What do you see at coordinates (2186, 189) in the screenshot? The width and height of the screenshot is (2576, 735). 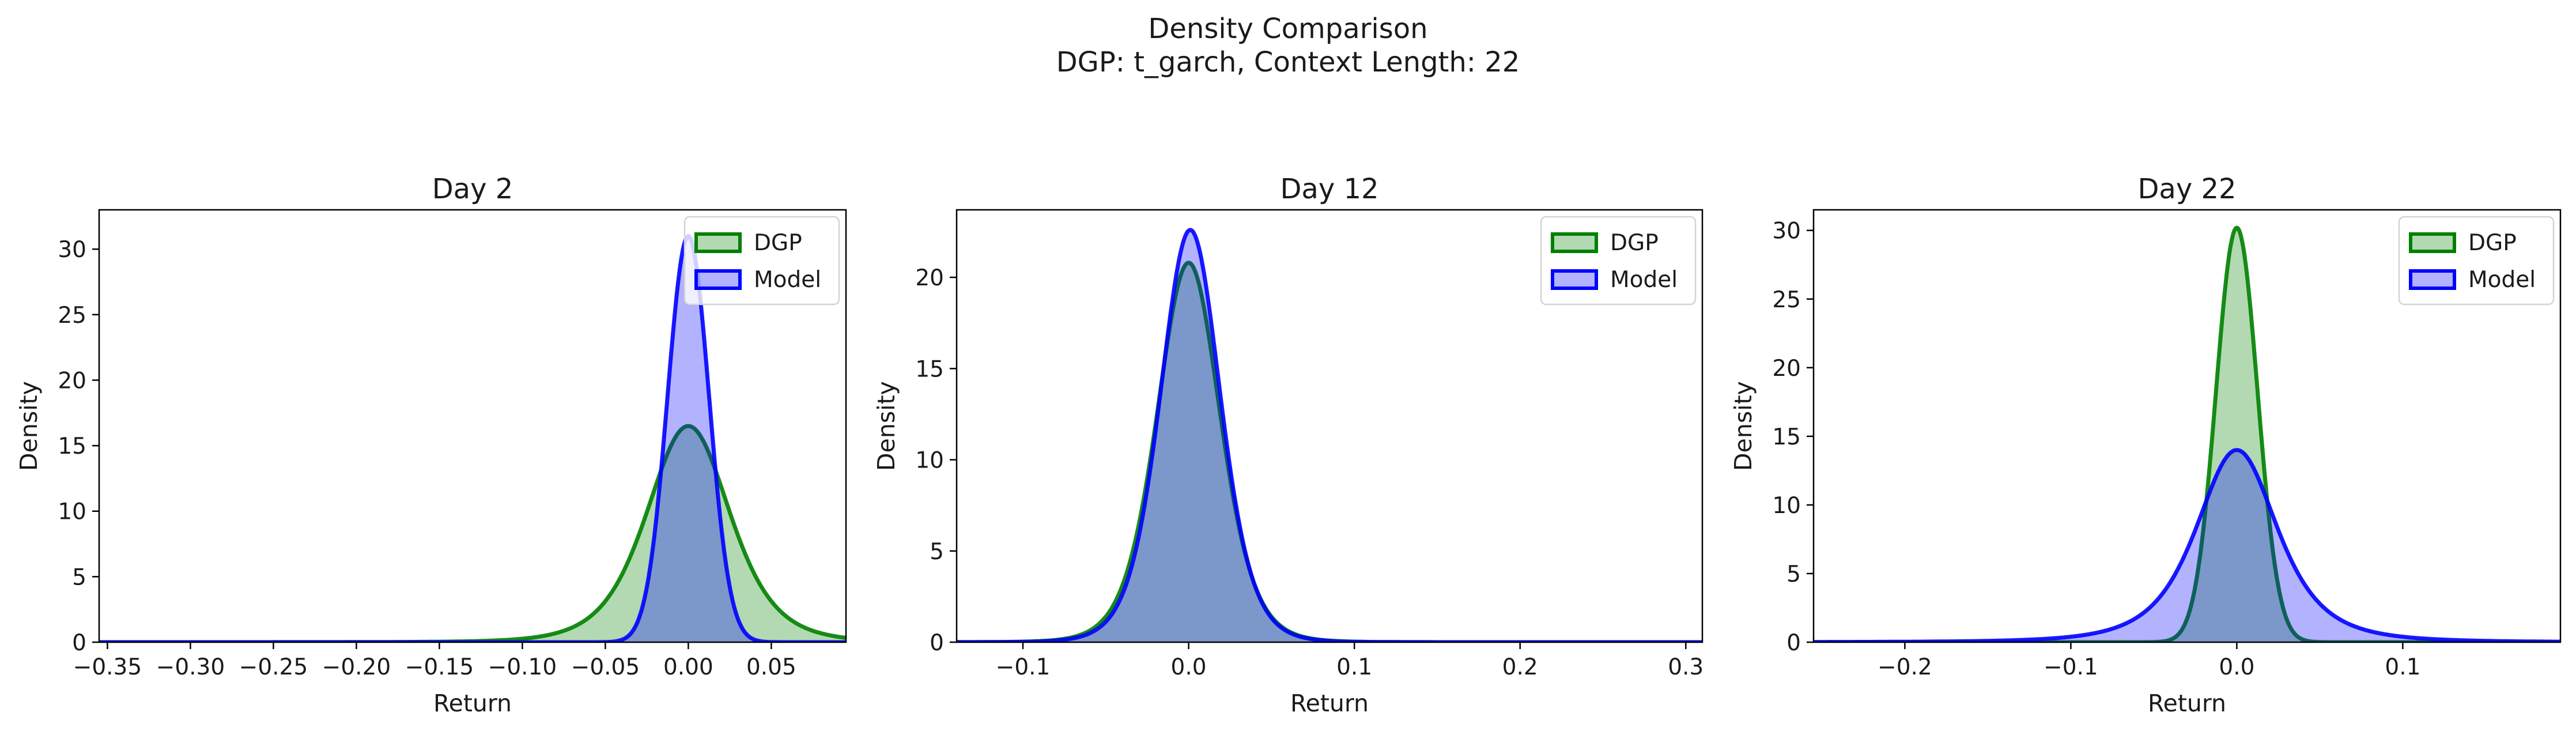 I see `panel-title: Day 22` at bounding box center [2186, 189].